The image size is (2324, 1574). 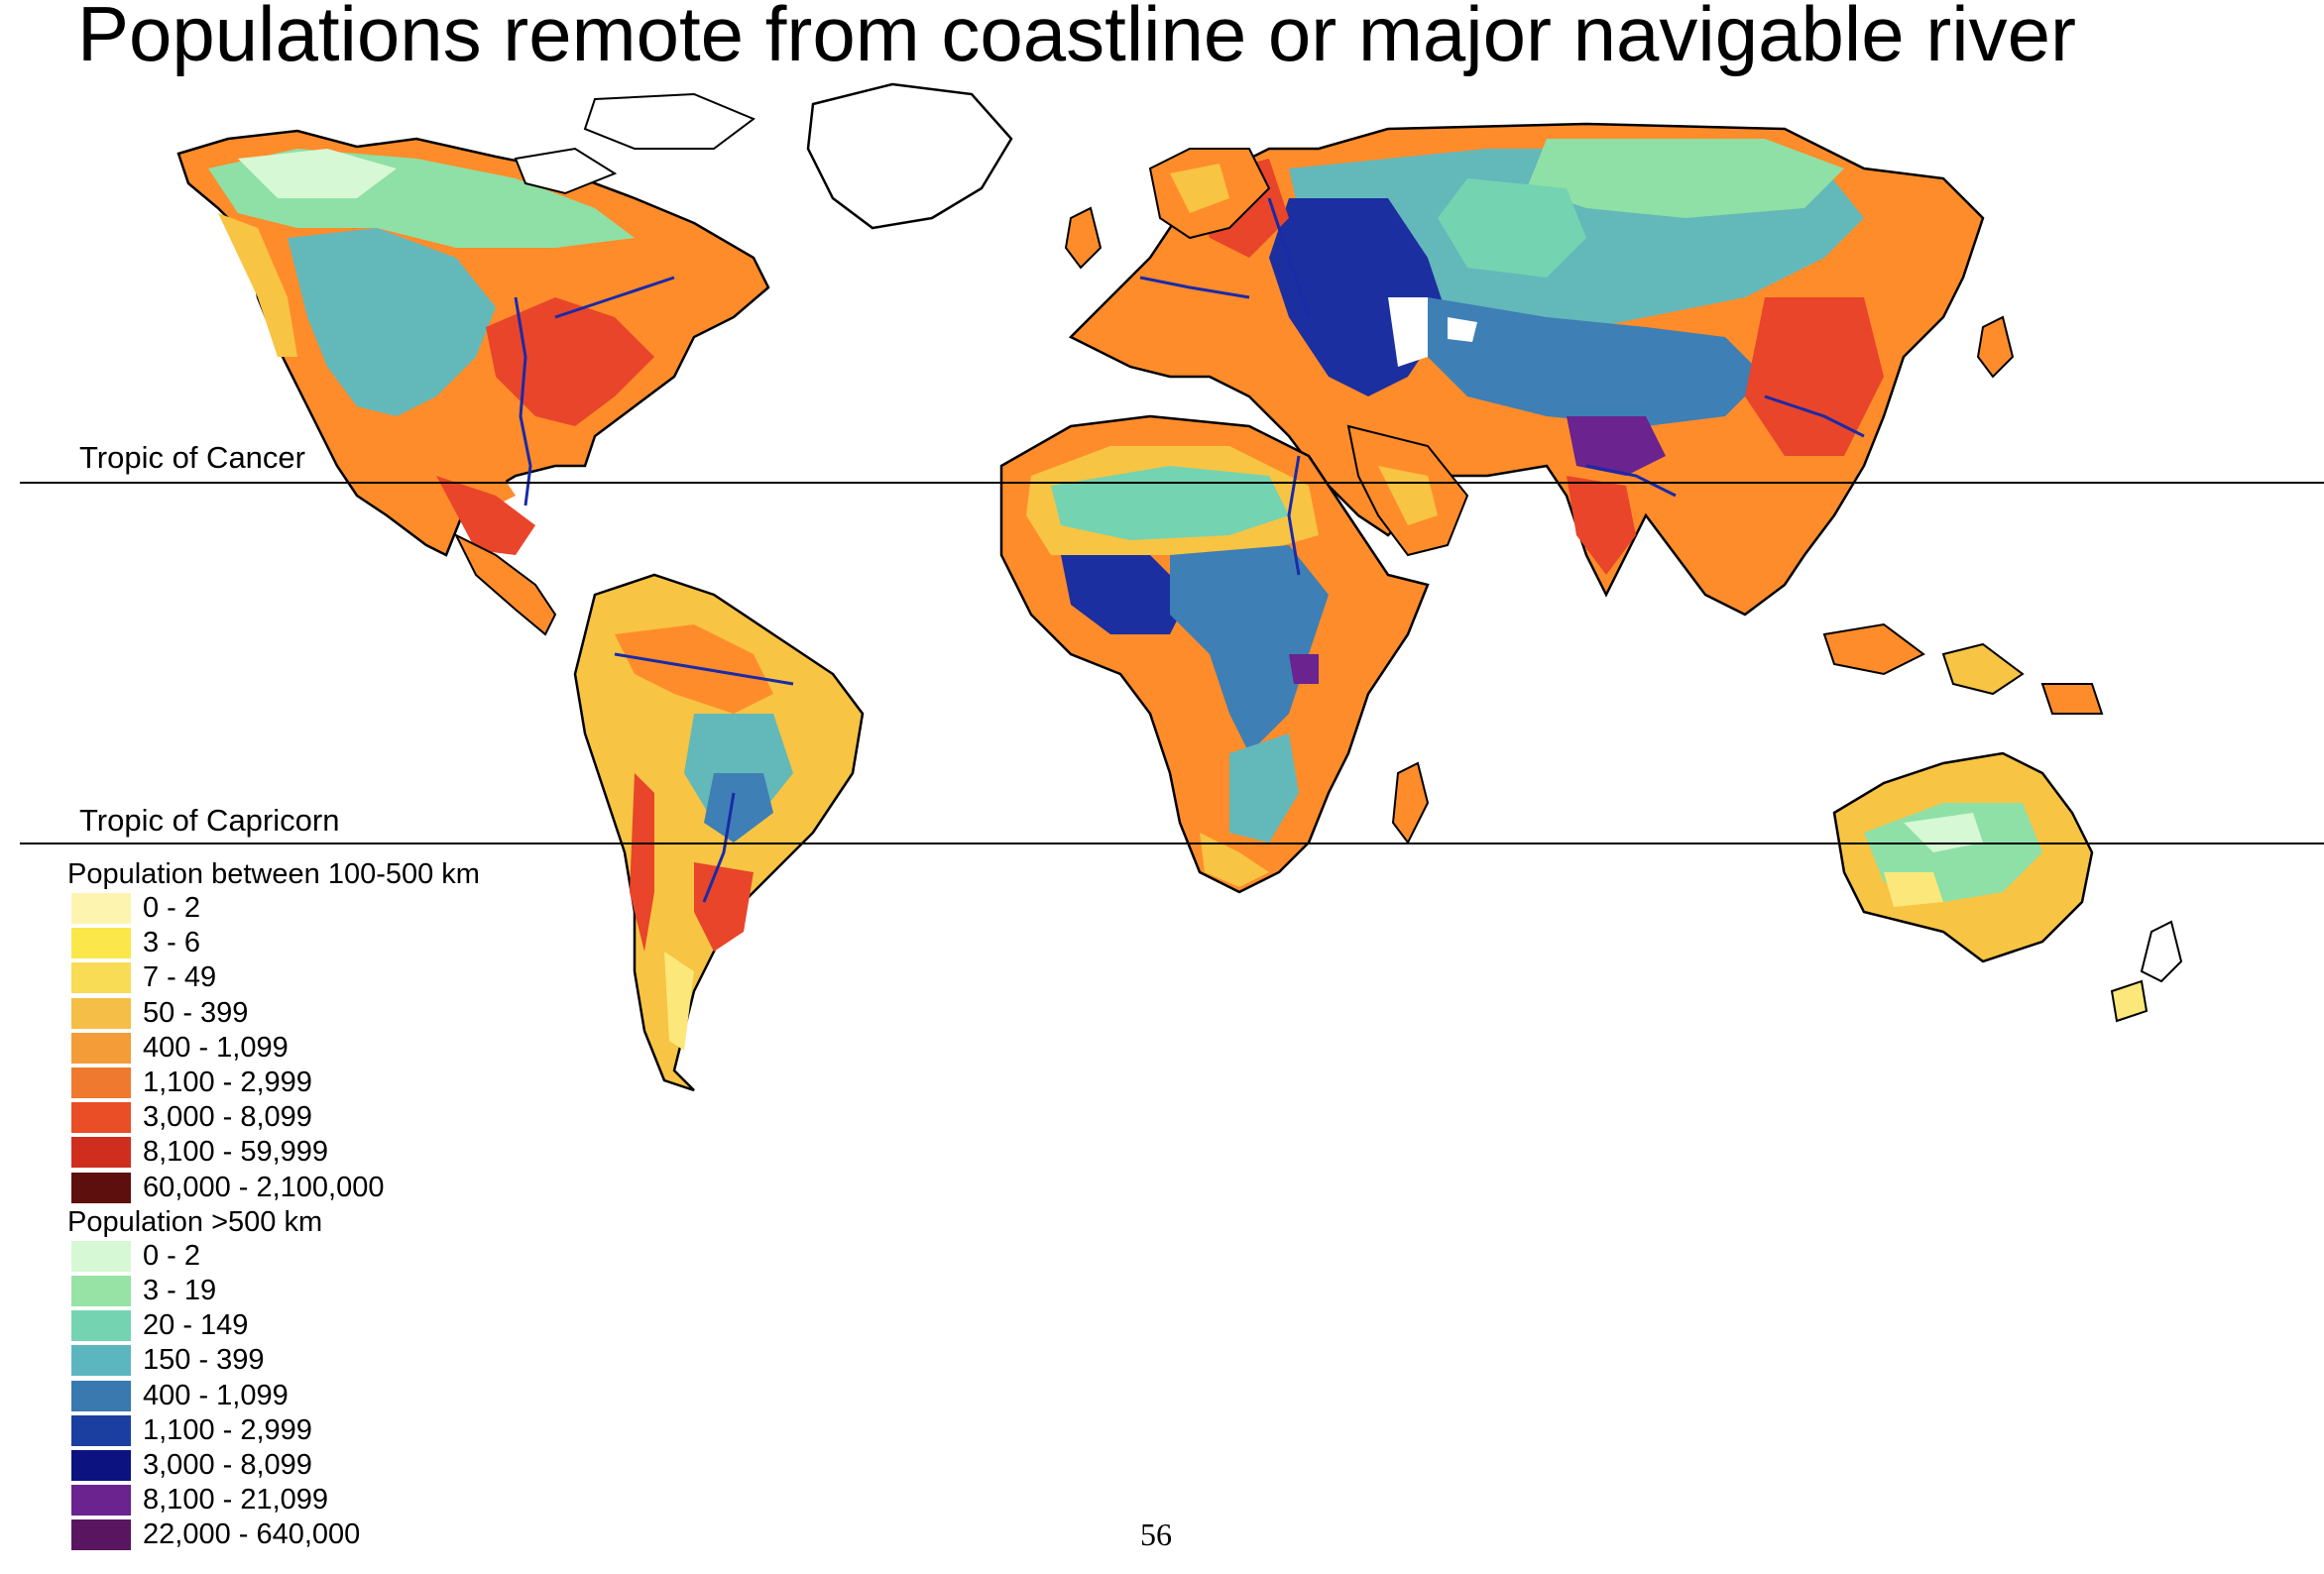 I want to click on north-america, so click(x=594, y=359).